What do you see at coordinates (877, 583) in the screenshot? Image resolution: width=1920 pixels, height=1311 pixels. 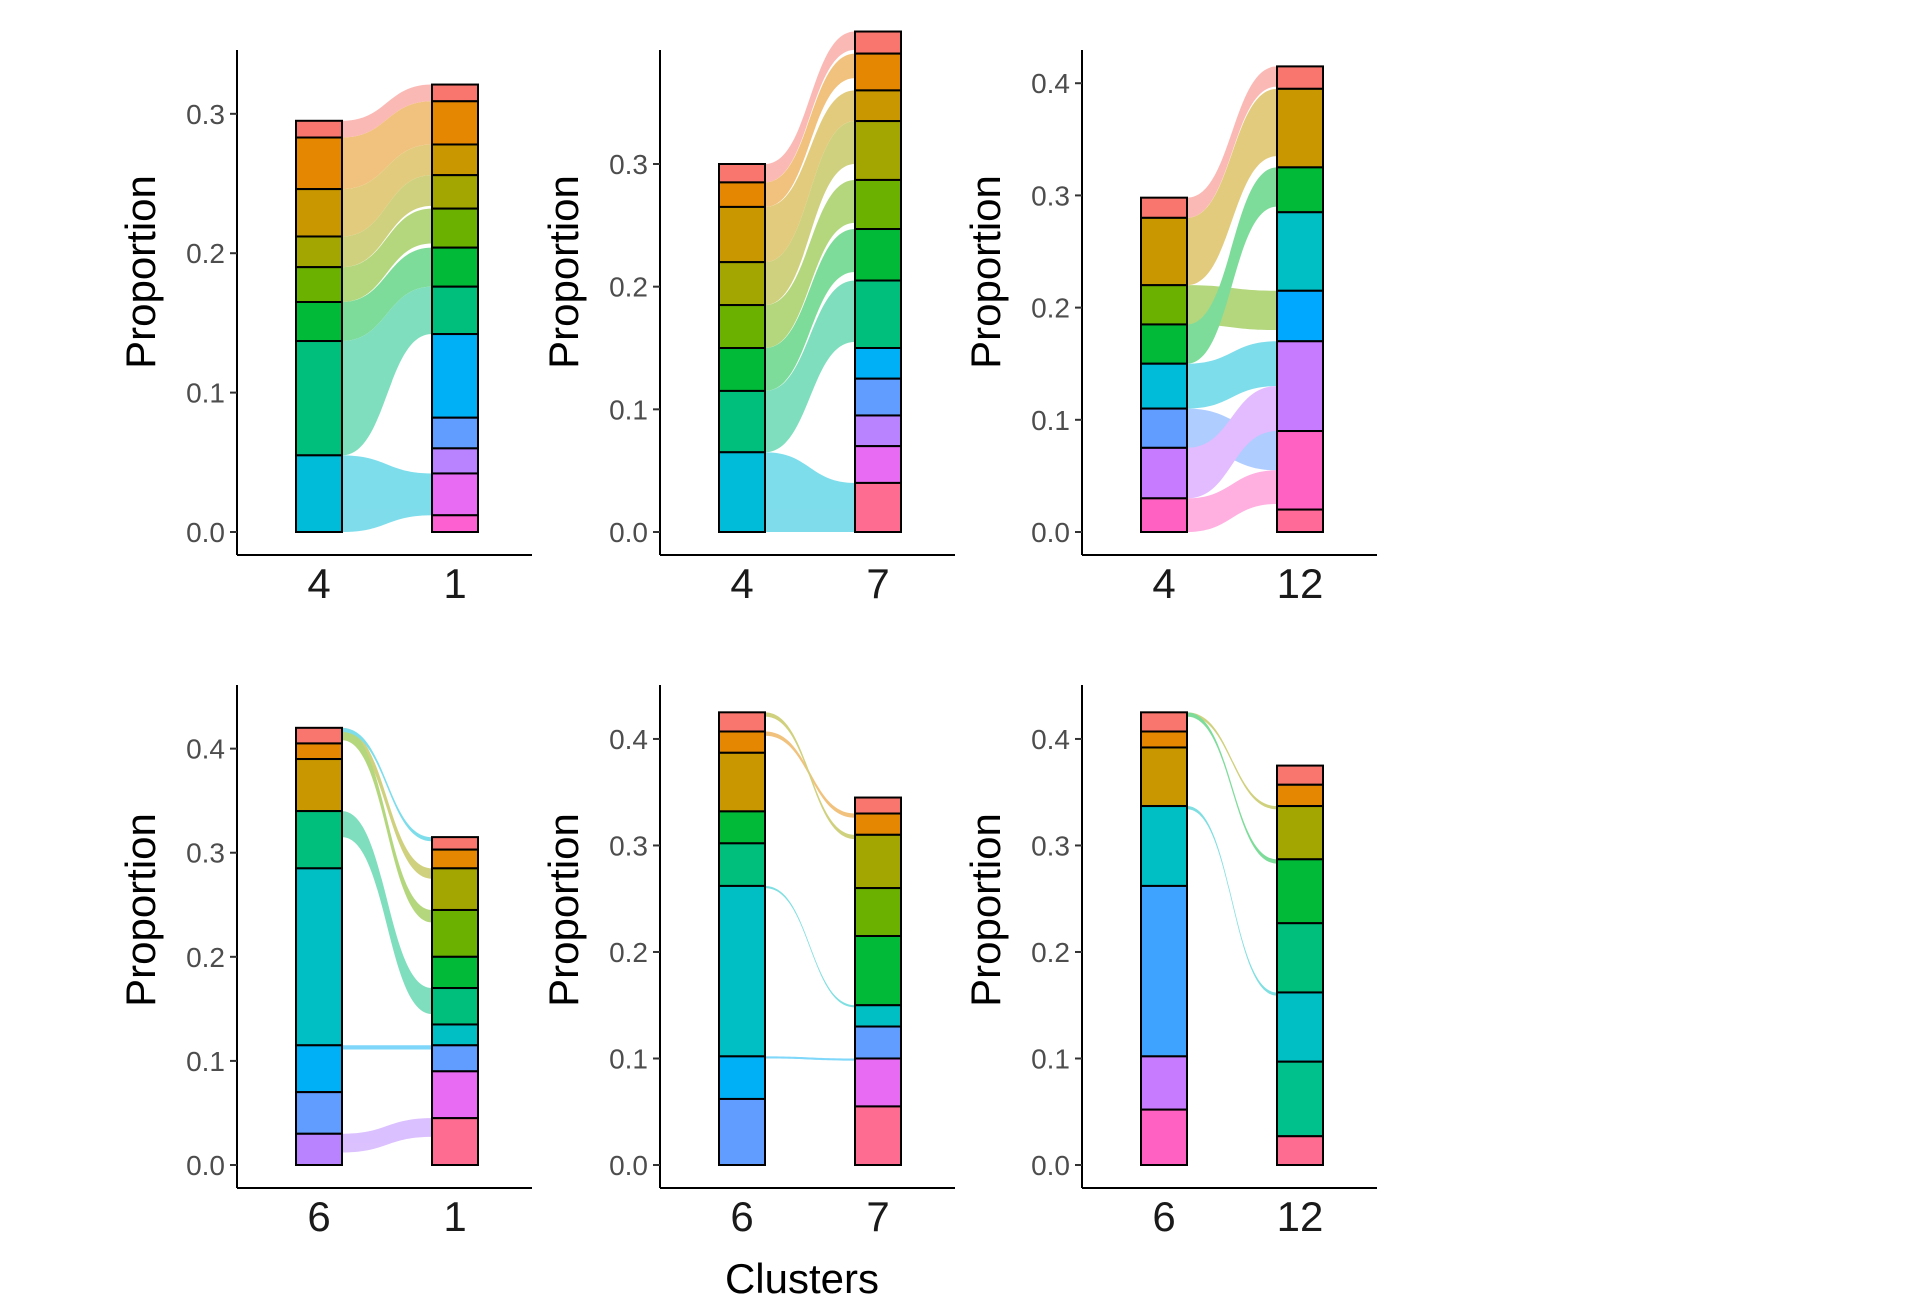 I see `x-category-label: 7` at bounding box center [877, 583].